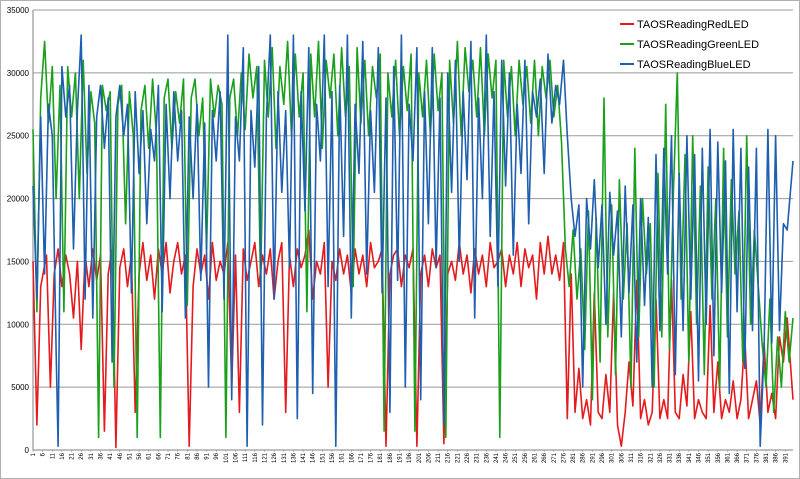 The width and height of the screenshot is (800, 479). What do you see at coordinates (323, 457) in the screenshot?
I see `x-tick-label: 151` at bounding box center [323, 457].